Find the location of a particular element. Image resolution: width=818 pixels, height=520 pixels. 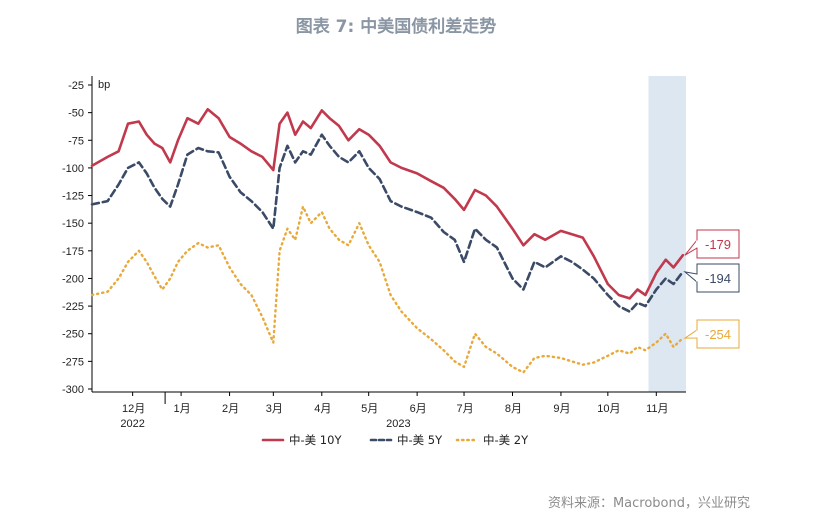

x-axis: 12月 1月 2月 3月 4月 5月 6月 7月 8月 9月 10月 11月 2022 2023 is located at coordinates (389, 410).